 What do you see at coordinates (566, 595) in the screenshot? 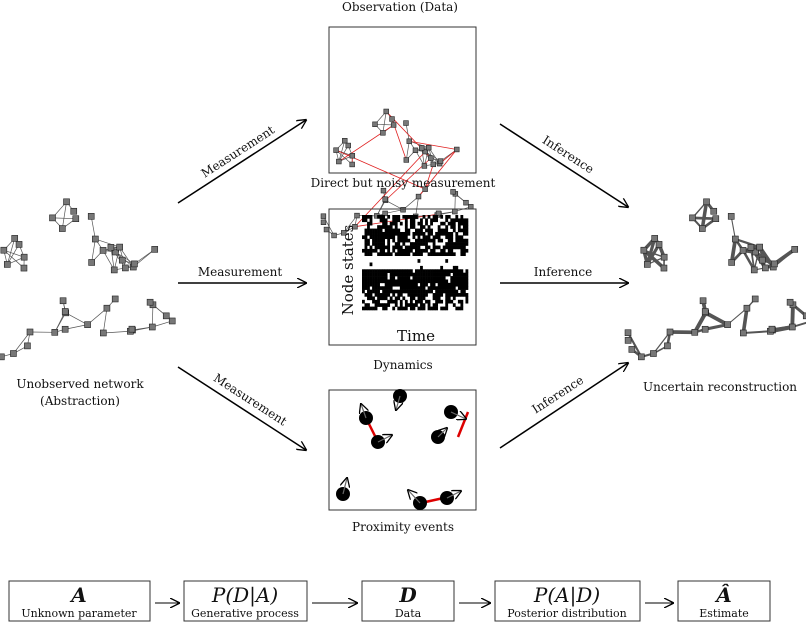
I see `svg-text: P(A|D)` at bounding box center [566, 595].